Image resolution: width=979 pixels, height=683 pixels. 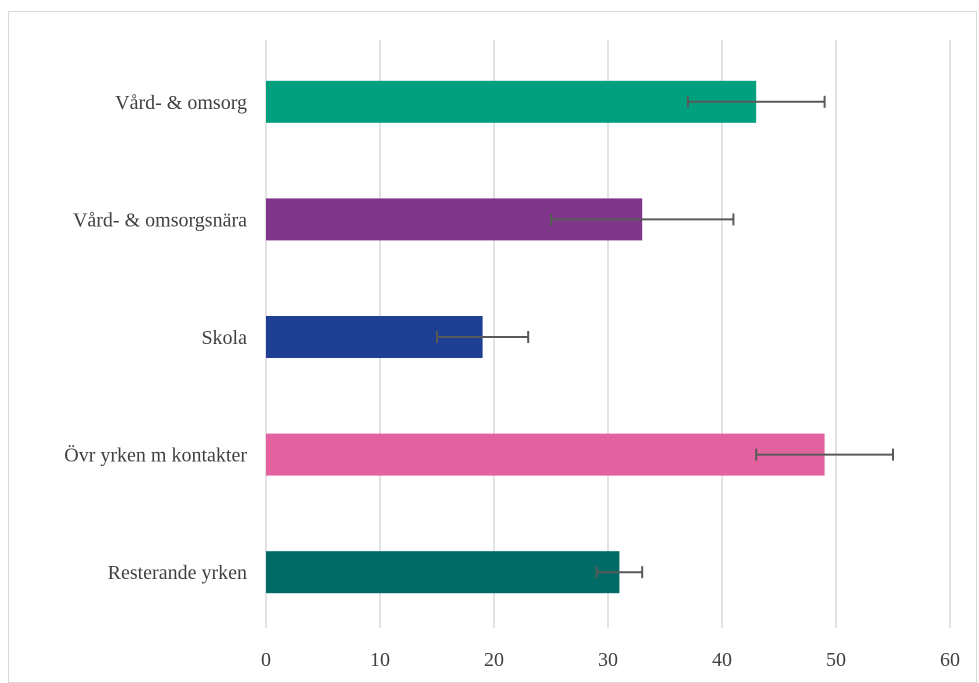 What do you see at coordinates (266, 660) in the screenshot?
I see `x-tick-label-0: 0` at bounding box center [266, 660].